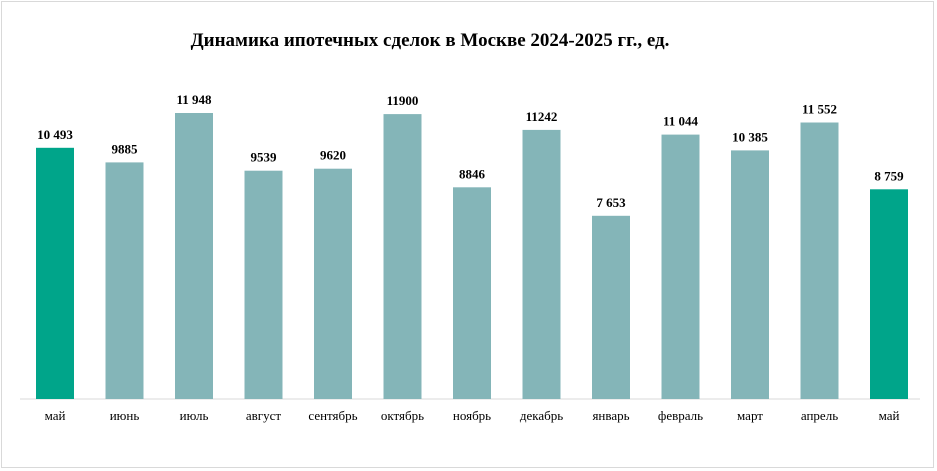  What do you see at coordinates (125, 415) in the screenshot?
I see `x-tick-label-1: июнь` at bounding box center [125, 415].